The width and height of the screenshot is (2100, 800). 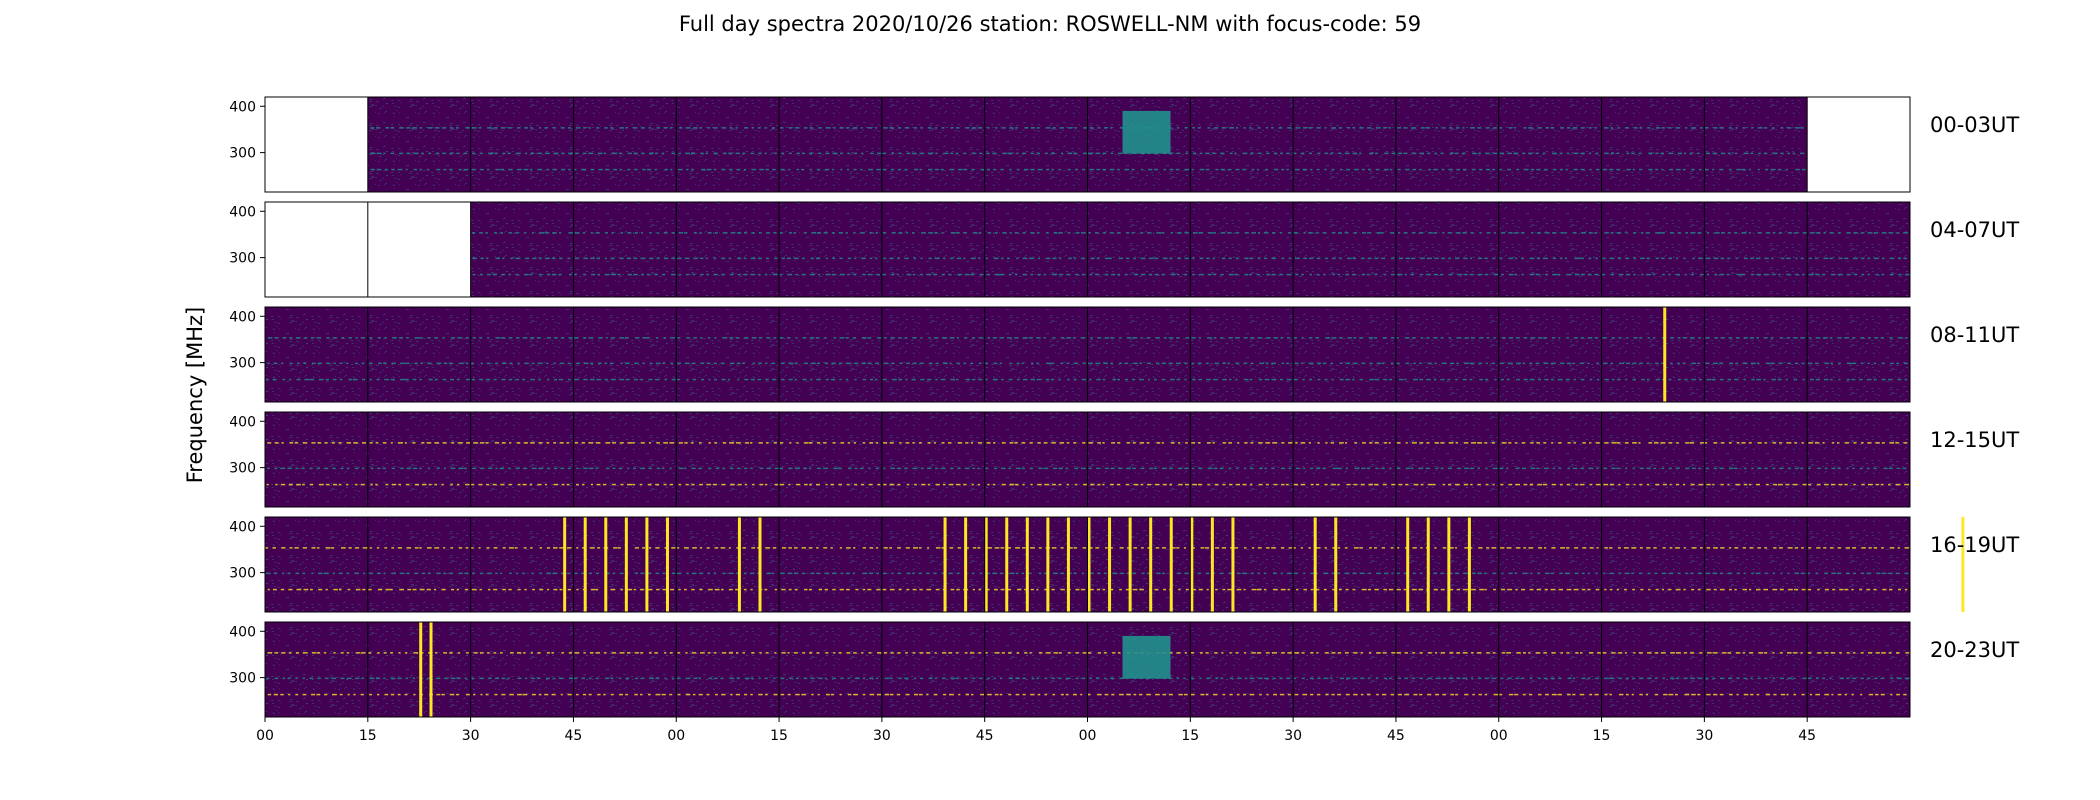 I want to click on y-tick-label: 300, so click(x=242, y=679).